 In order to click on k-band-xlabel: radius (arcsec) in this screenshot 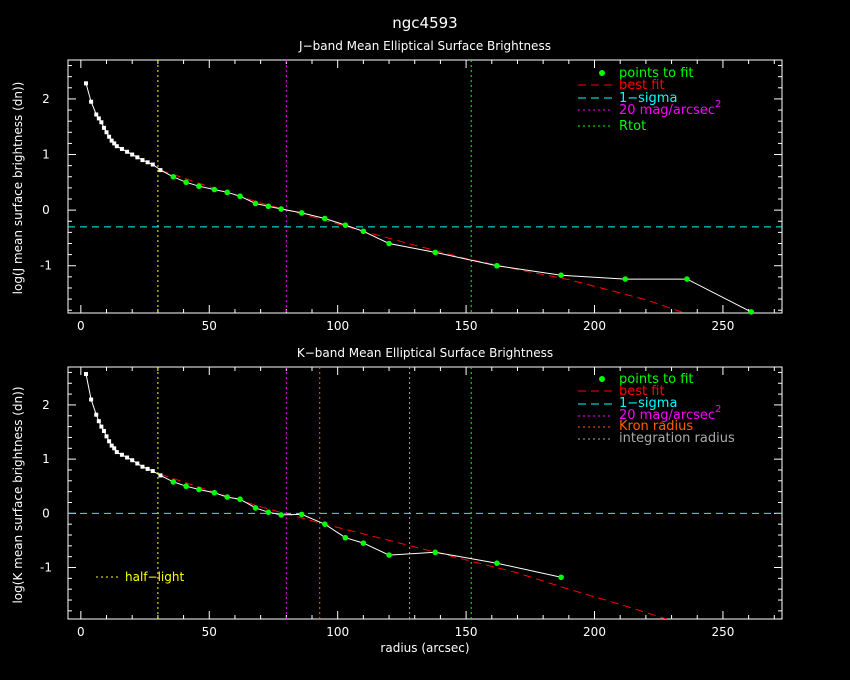, I will do `click(424, 648)`.